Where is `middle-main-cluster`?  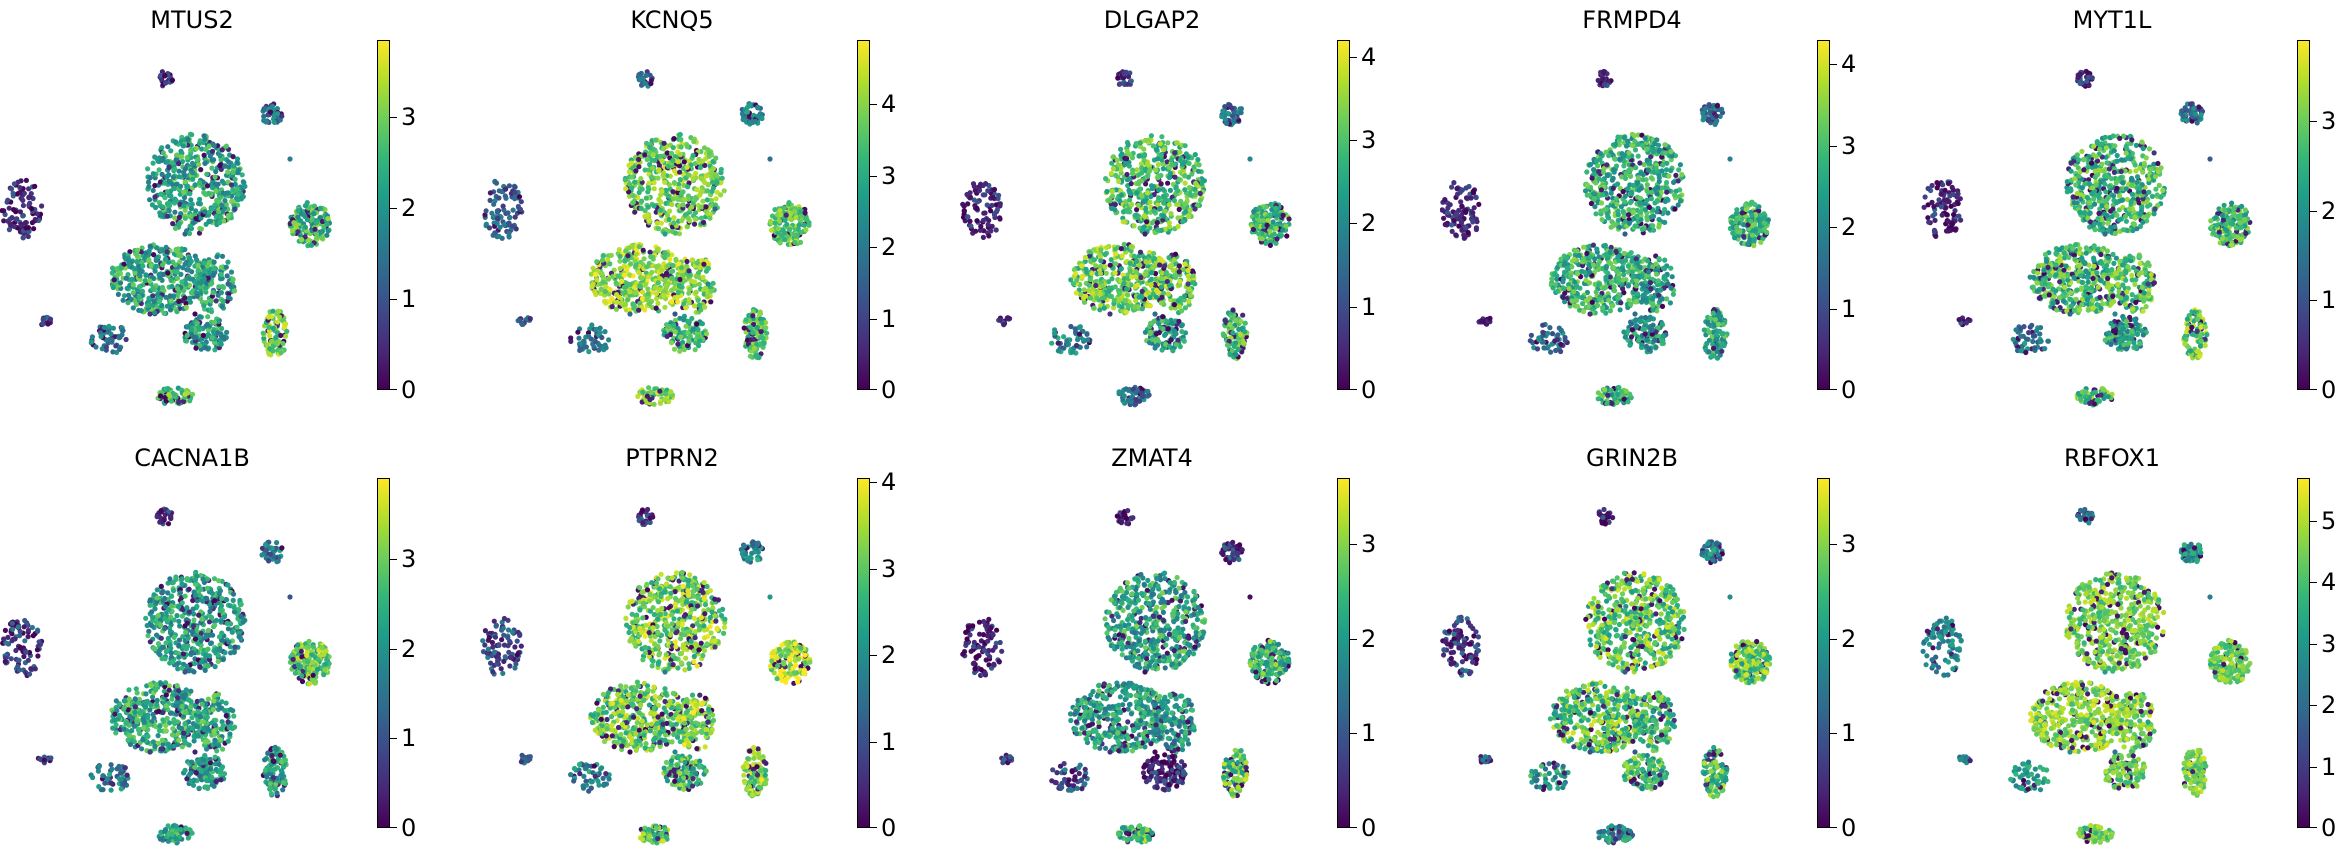 middle-main-cluster is located at coordinates (640, 277).